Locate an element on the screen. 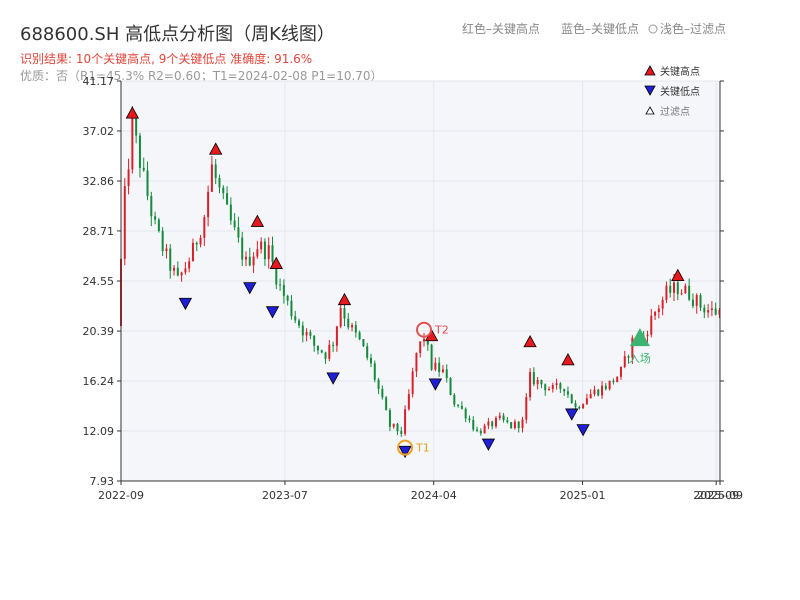 This screenshot has height=600, width=800. top-legend-blue: 蓝色–关键低点 is located at coordinates (600, 29).